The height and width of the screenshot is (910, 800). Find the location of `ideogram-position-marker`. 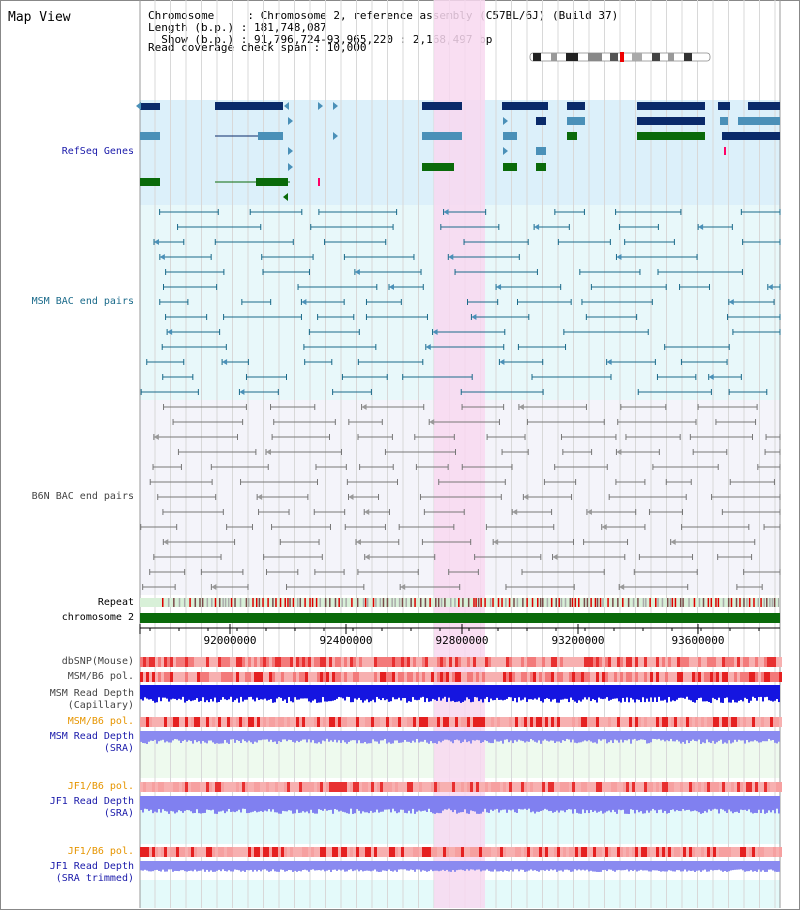

ideogram-position-marker is located at coordinates (622, 57).